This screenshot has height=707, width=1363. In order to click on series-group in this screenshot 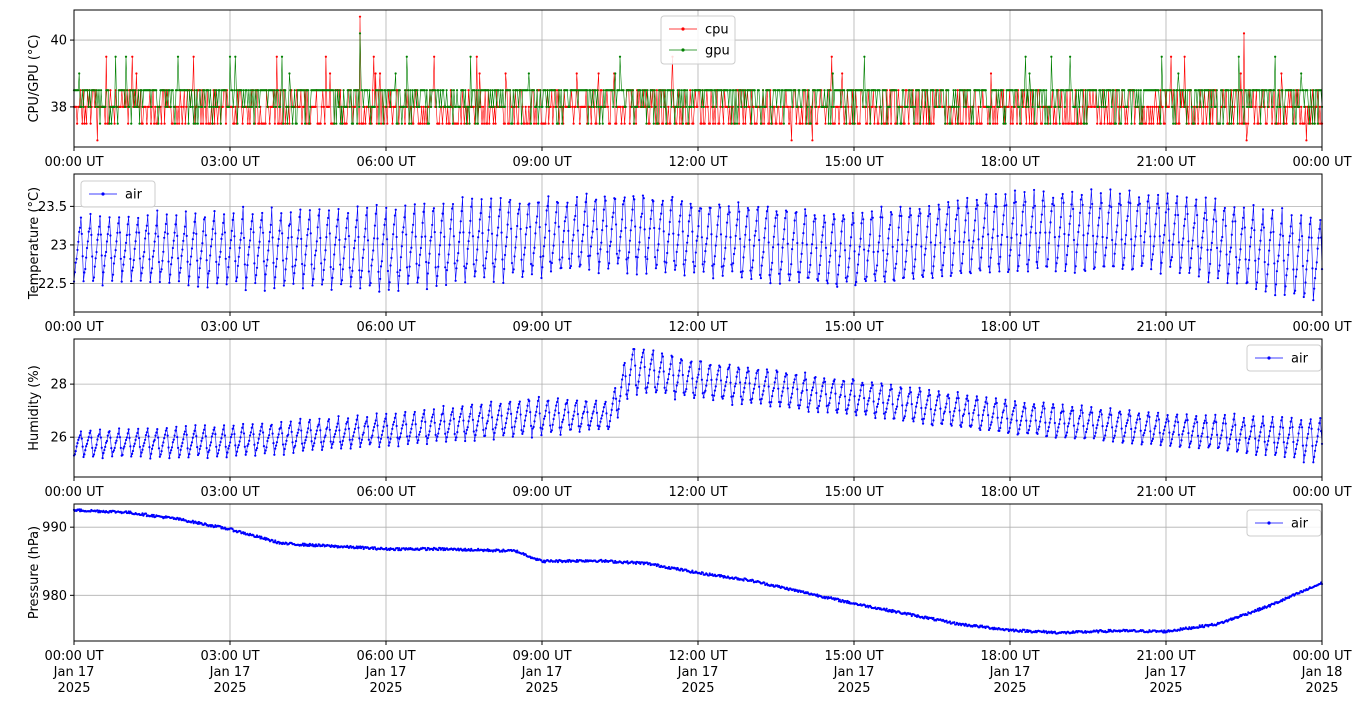, I will do `click(698, 245)`.